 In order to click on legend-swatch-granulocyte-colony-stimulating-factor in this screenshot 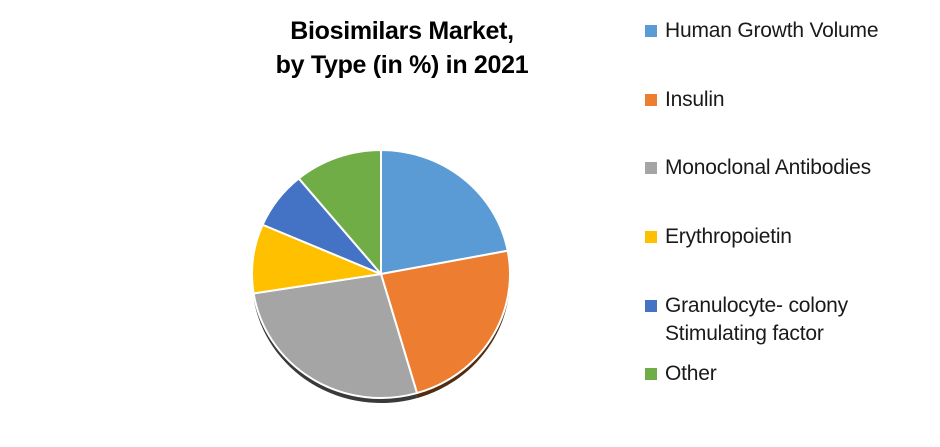, I will do `click(651, 306)`.